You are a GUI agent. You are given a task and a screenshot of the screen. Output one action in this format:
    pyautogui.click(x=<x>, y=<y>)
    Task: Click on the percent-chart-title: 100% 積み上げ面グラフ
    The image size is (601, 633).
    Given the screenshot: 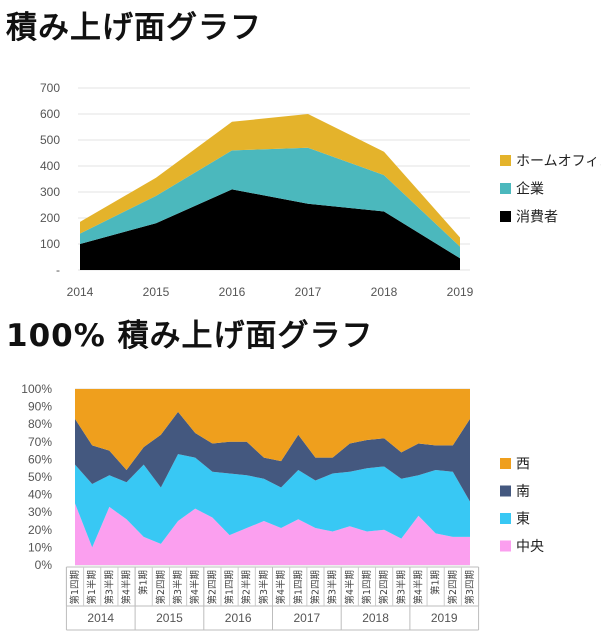 What is the action you would take?
    pyautogui.click(x=190, y=336)
    